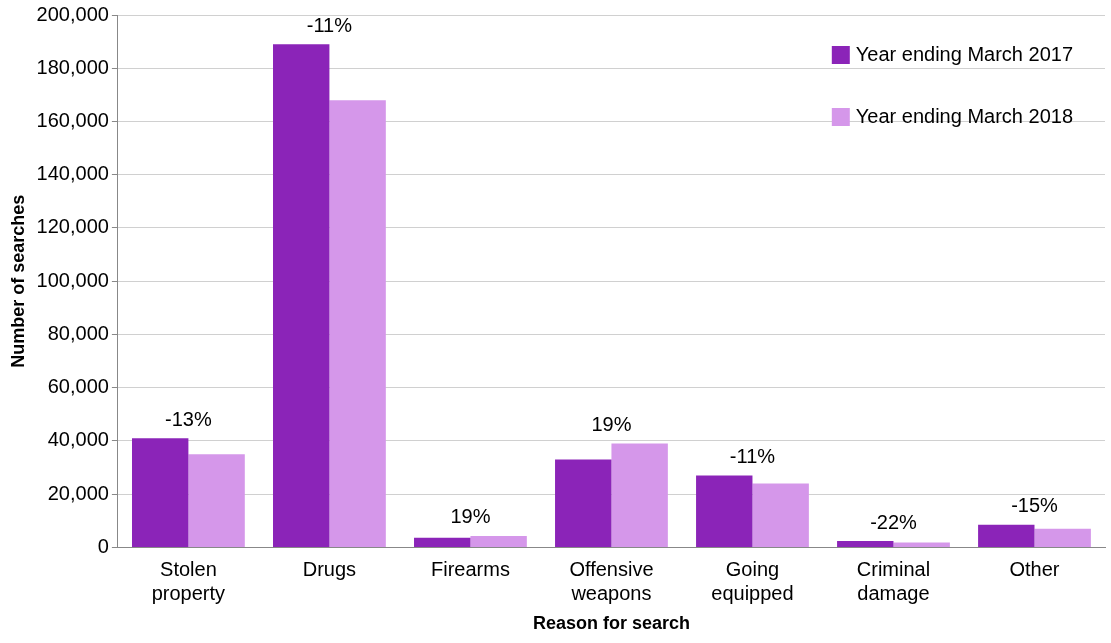 This screenshot has width=1111, height=643. I want to click on legend-label: Year ending March 2017, so click(964, 53).